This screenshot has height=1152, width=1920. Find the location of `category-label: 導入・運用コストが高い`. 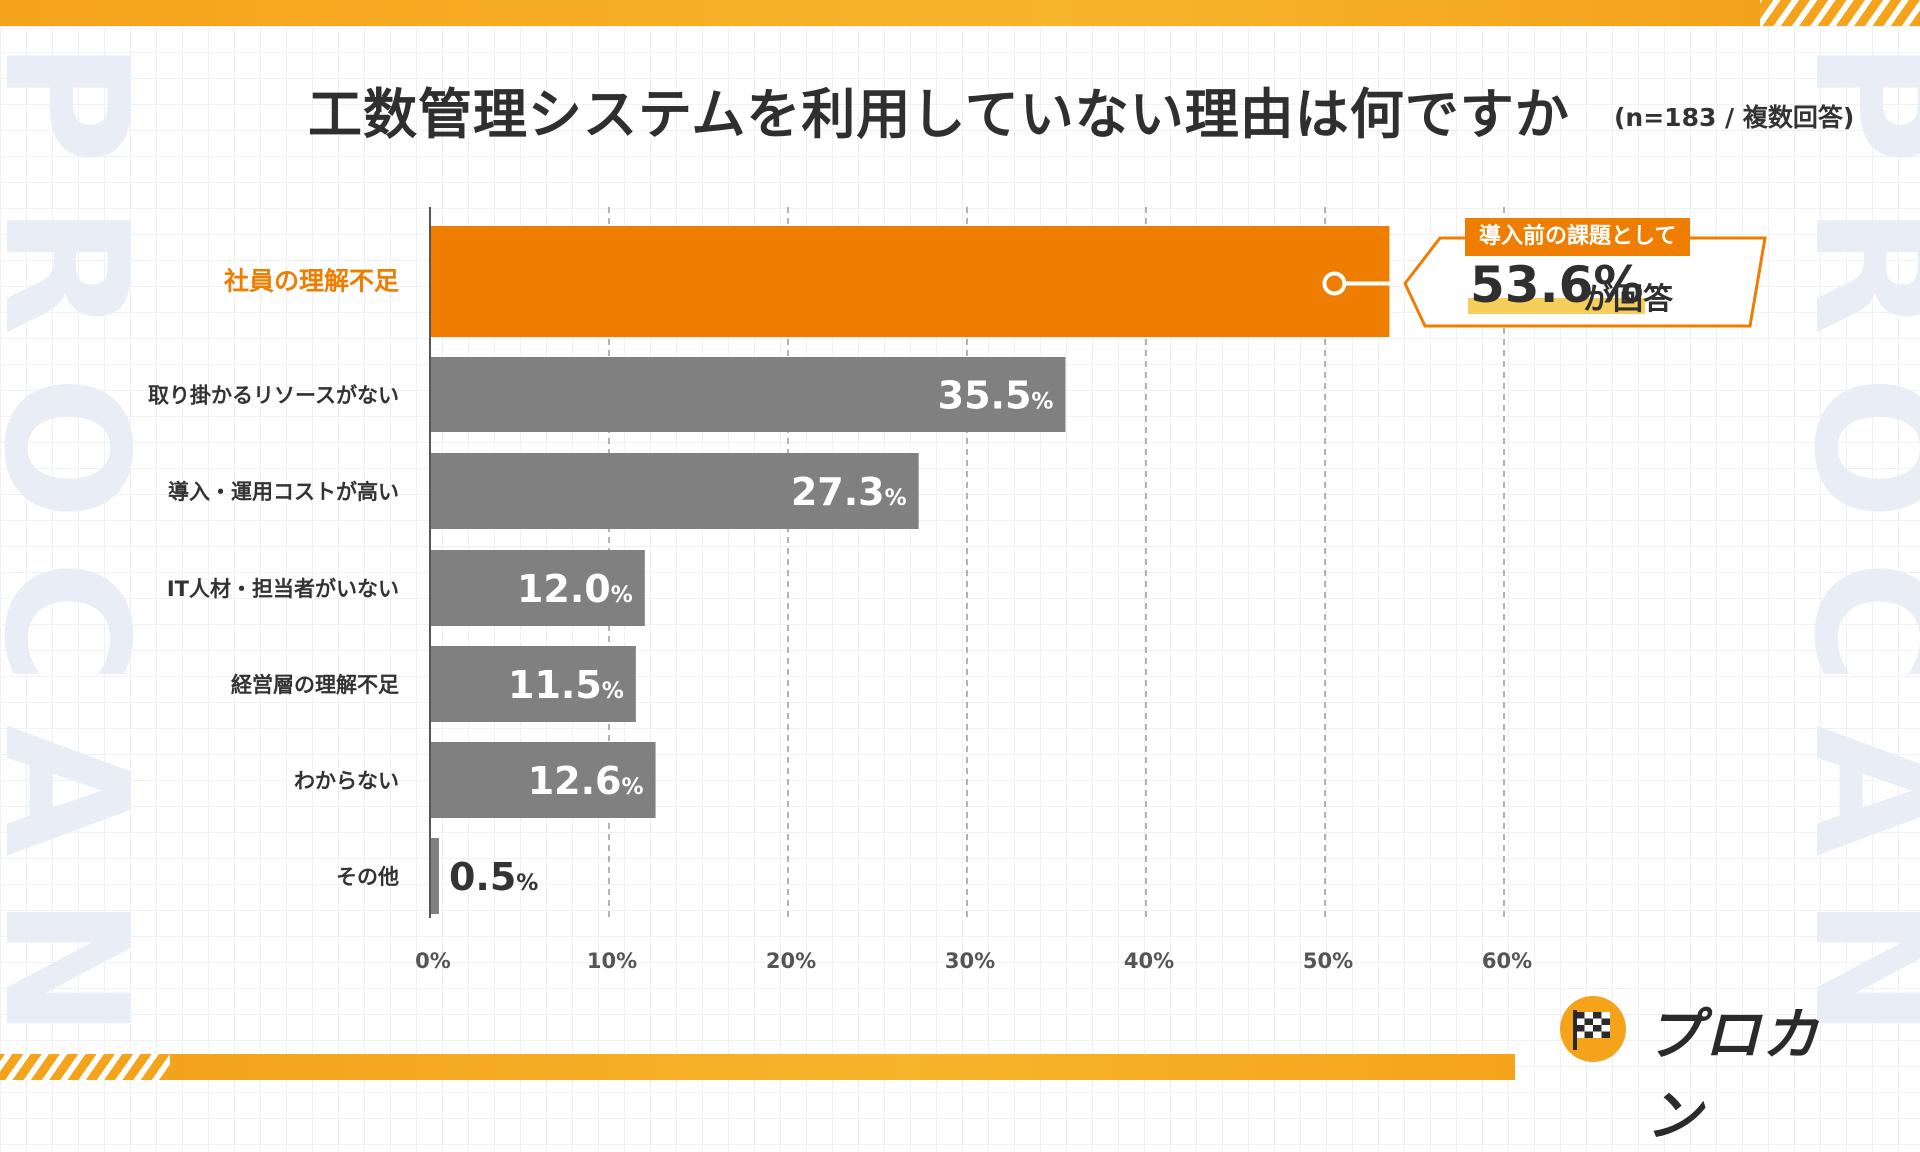

category-label: 導入・運用コストが高い is located at coordinates (283, 492).